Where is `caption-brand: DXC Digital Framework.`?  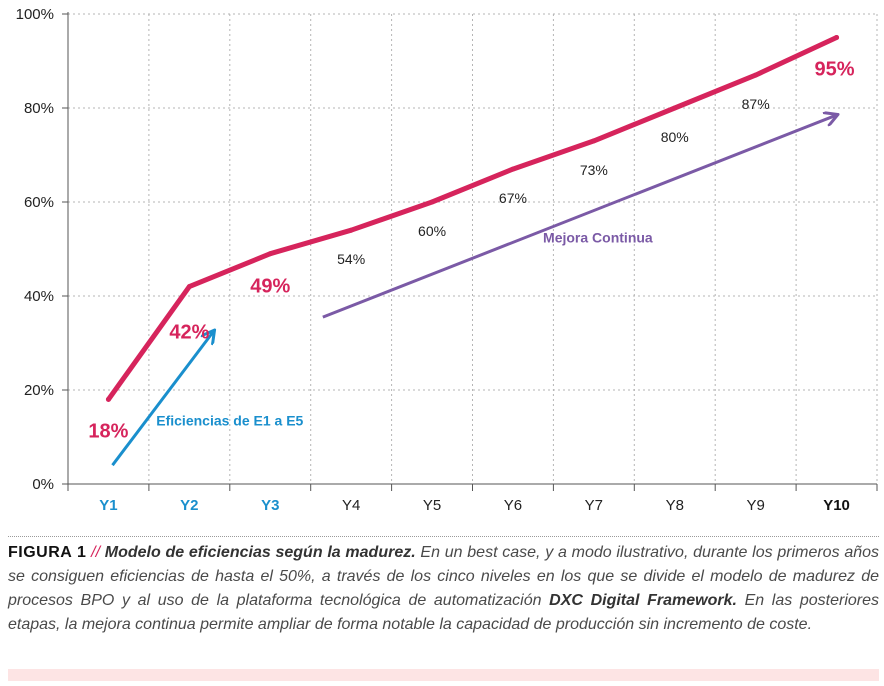 caption-brand: DXC Digital Framework. is located at coordinates (643, 600).